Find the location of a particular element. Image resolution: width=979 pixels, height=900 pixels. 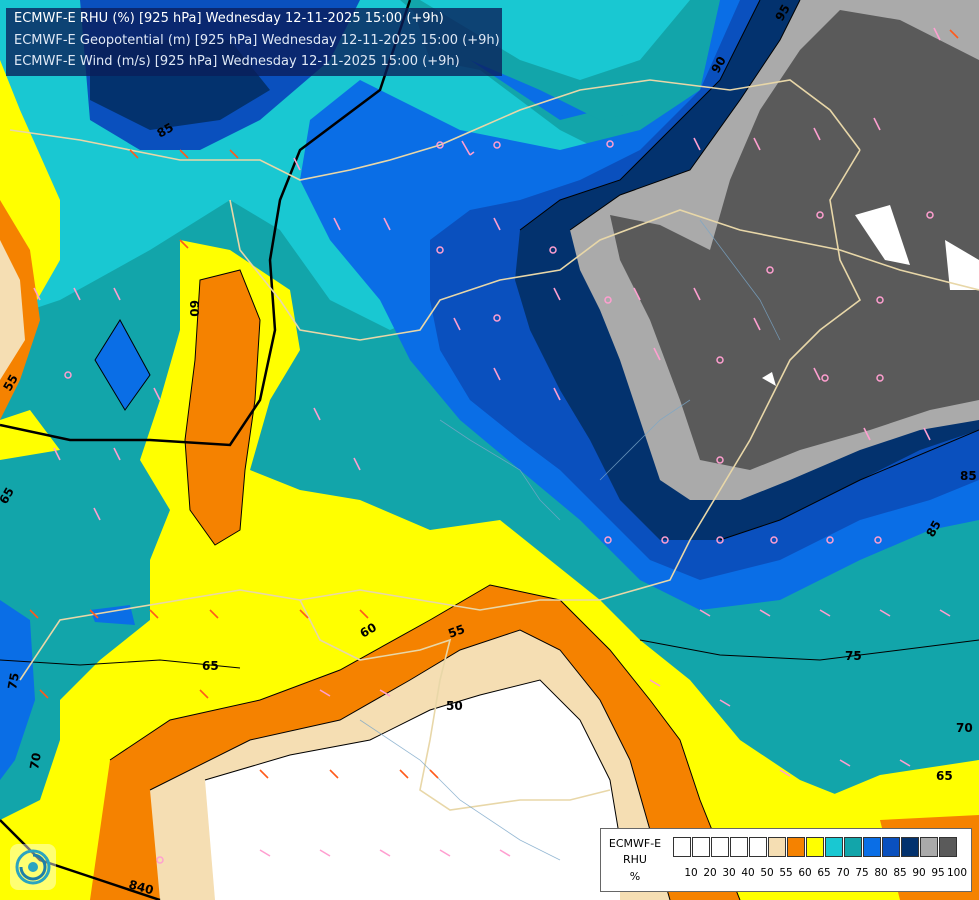

legend-model: ECMWF-E is located at coordinates (635, 843).